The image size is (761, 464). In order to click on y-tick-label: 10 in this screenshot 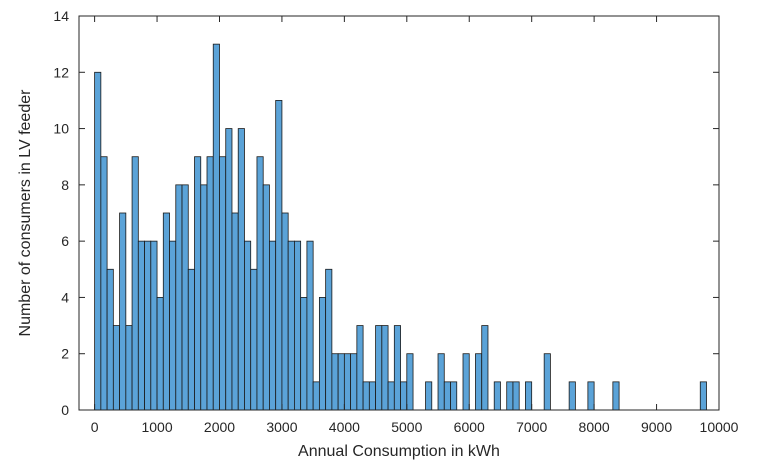, I will do `click(61, 129)`.